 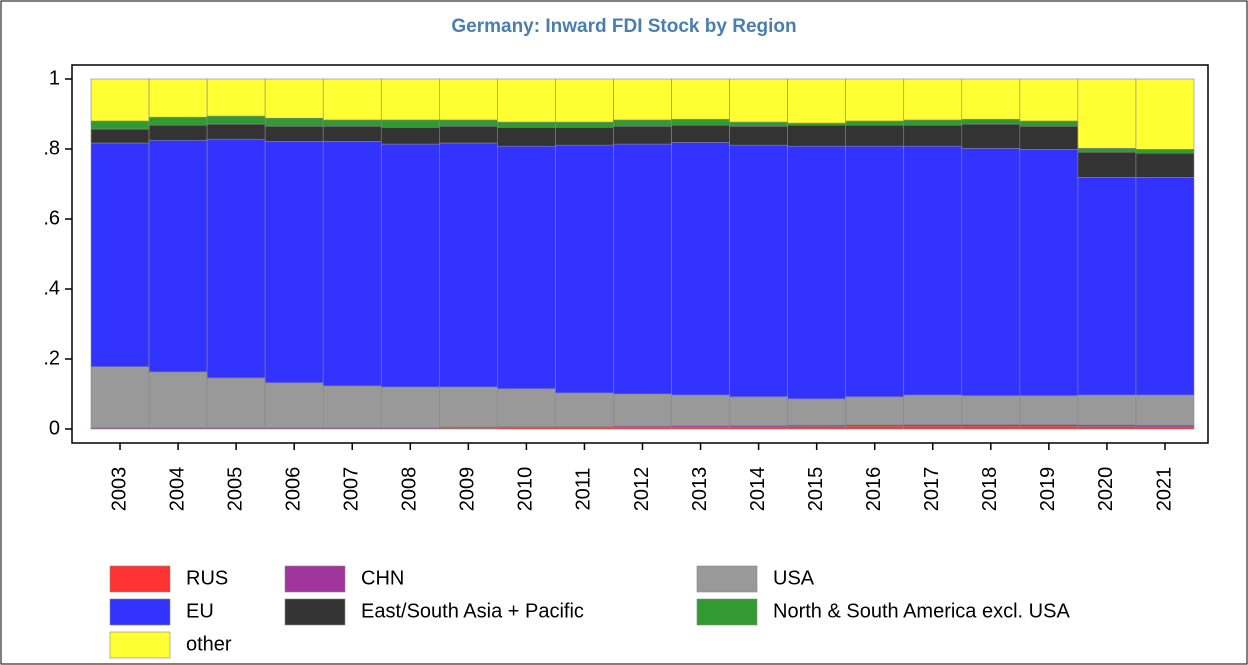 What do you see at coordinates (623, 26) in the screenshot?
I see `chart-title: Germany: Inward FDI Stock by Region` at bounding box center [623, 26].